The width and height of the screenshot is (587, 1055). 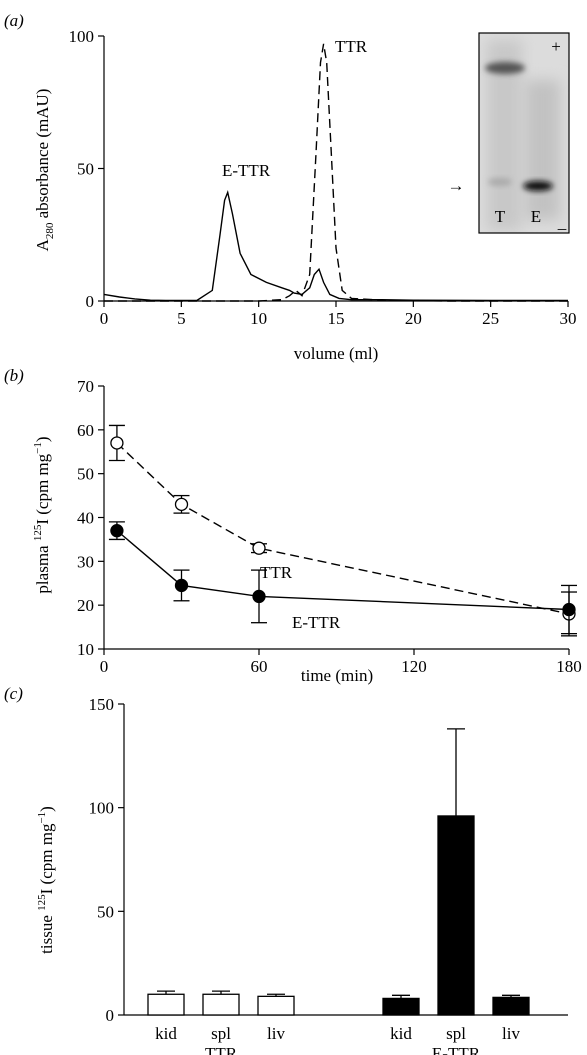 I want to click on panel-b-ylabel: plasma 125I (cpm mg−1), so click(x=42, y=514).